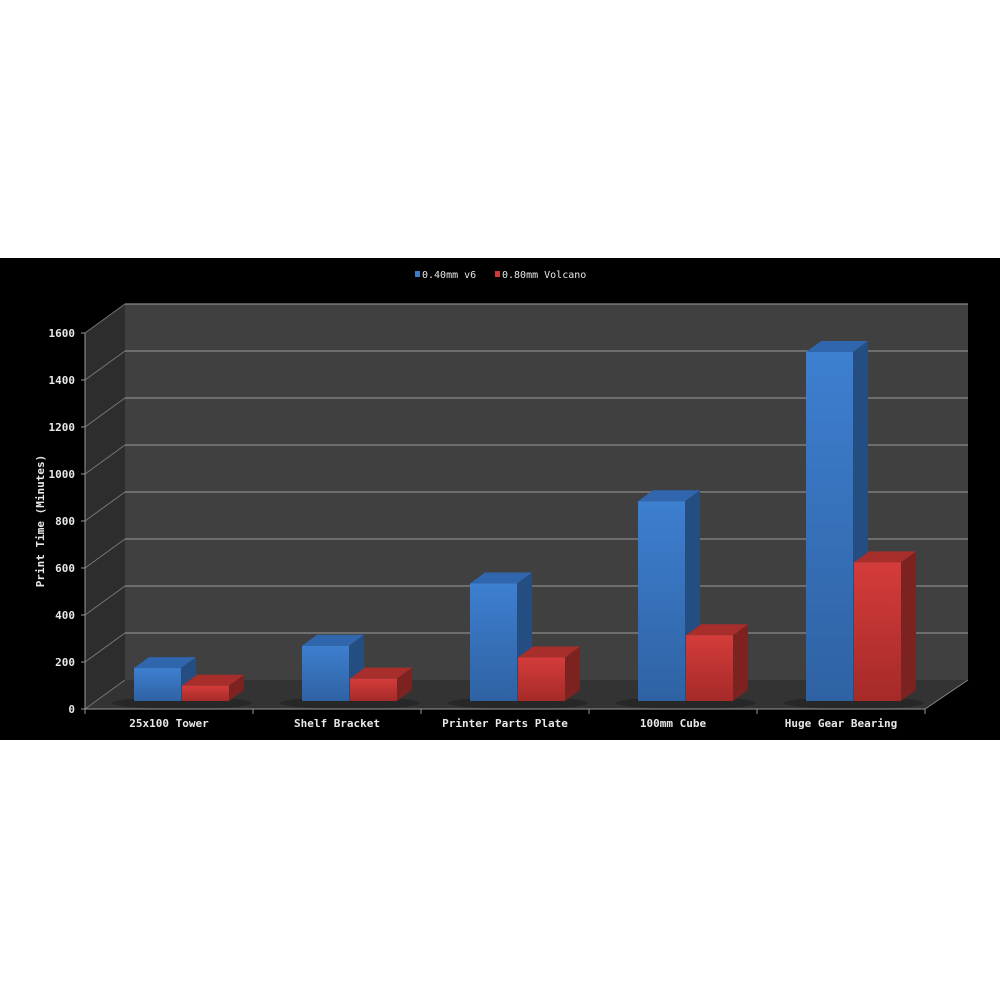 The width and height of the screenshot is (1000, 1000). What do you see at coordinates (449, 275) in the screenshot?
I see `legend-label: 0.40mm v6` at bounding box center [449, 275].